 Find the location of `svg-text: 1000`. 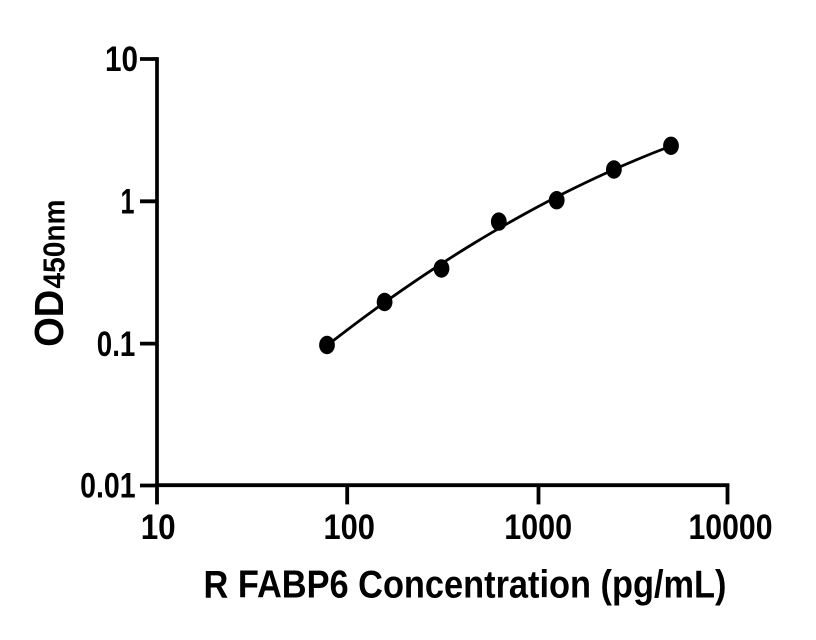

svg-text: 1000 is located at coordinates (538, 527).